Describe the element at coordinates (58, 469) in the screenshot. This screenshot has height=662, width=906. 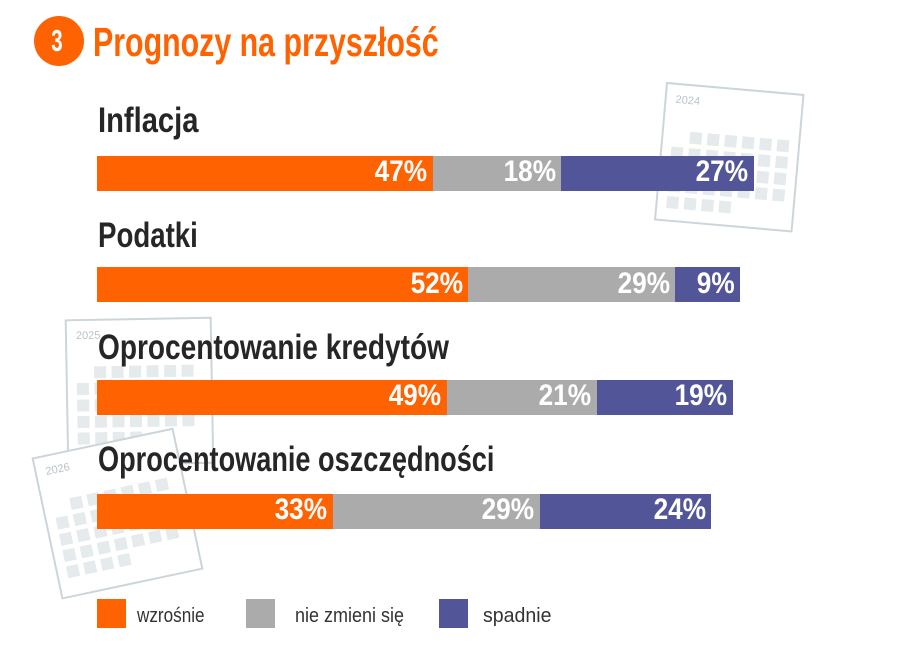
I see `svg-text: 2026` at that location.